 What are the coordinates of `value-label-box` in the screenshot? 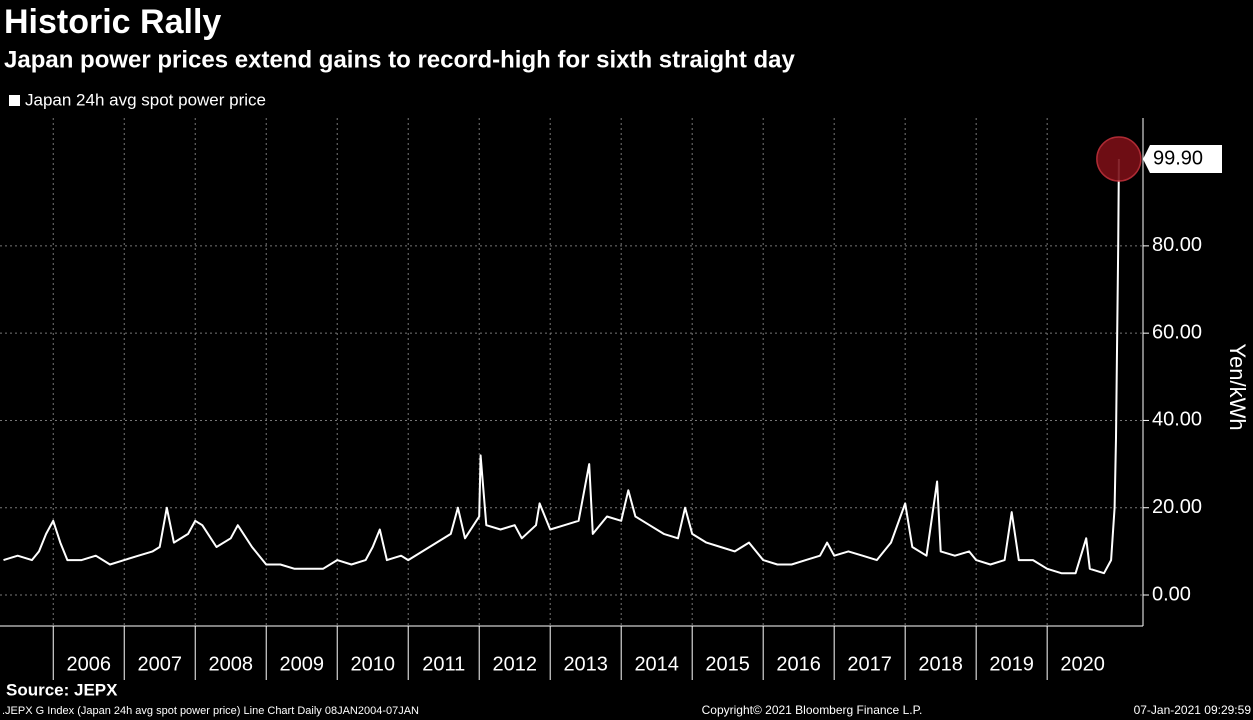 It's located at (1182, 159).